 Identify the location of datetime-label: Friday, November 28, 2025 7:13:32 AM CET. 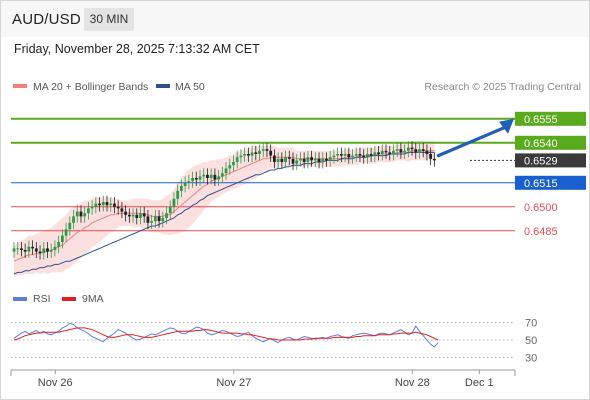
(137, 49).